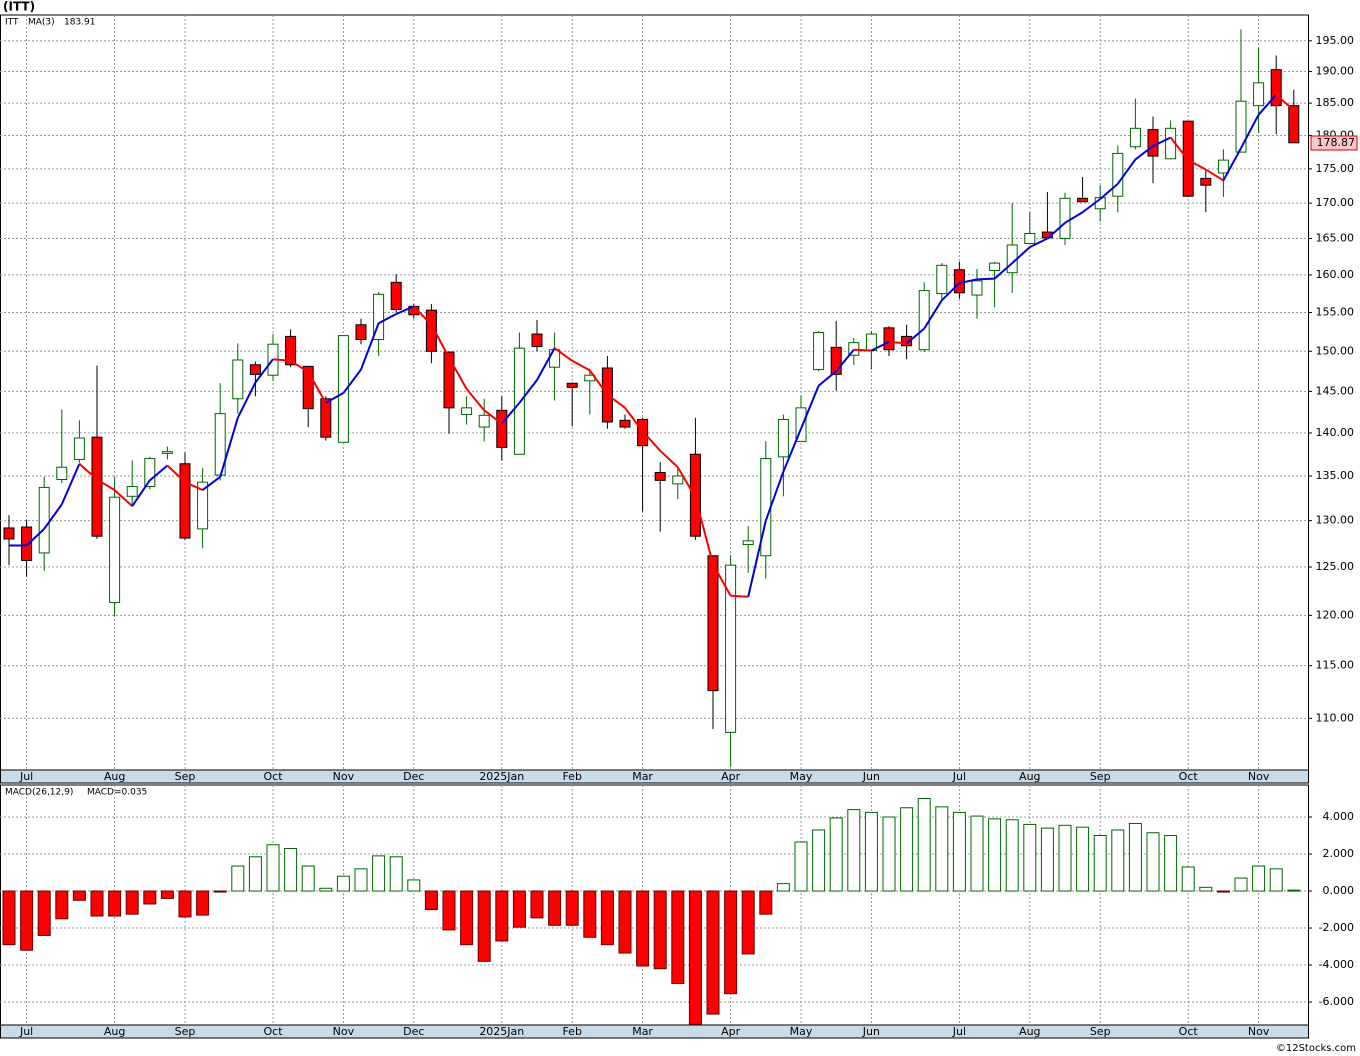  What do you see at coordinates (1335, 475) in the screenshot?
I see `y-tick-label: 135.00` at bounding box center [1335, 475].